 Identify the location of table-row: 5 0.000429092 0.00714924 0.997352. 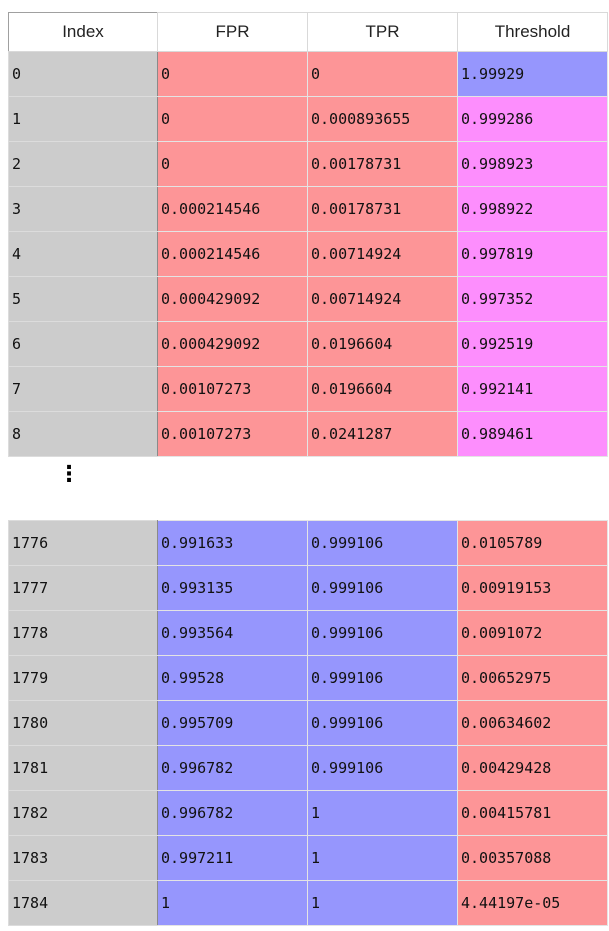
(308, 299).